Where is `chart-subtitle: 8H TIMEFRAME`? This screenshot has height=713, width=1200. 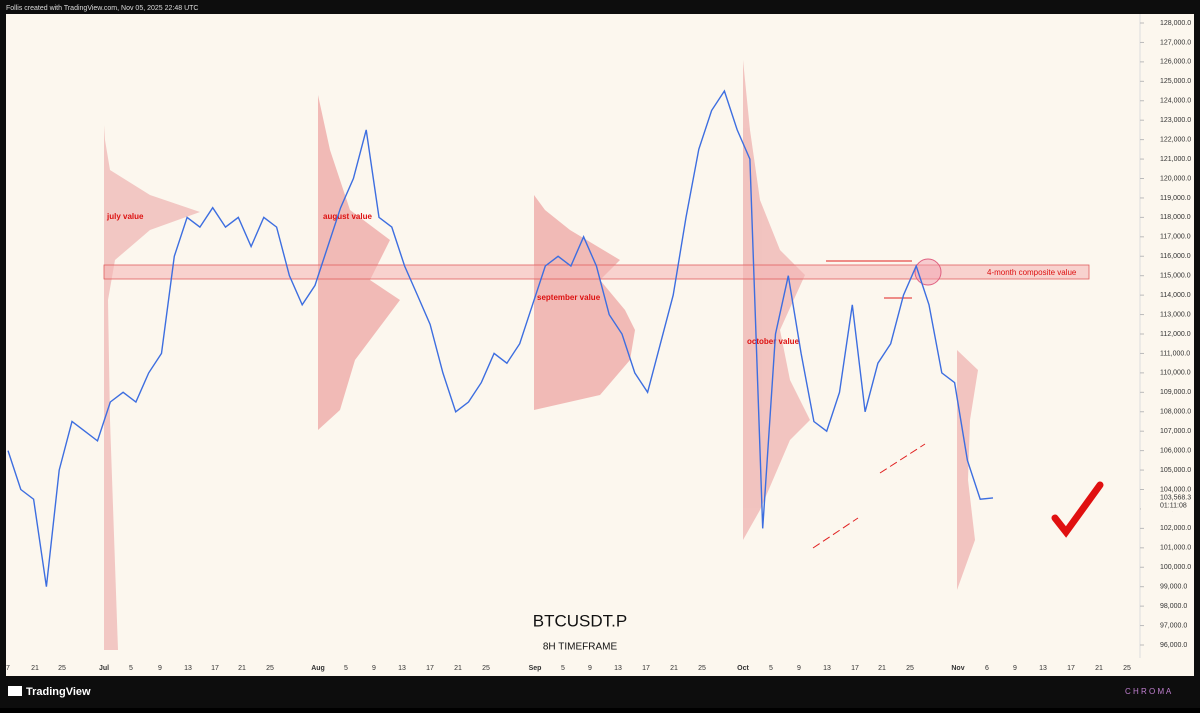
chart-subtitle: 8H TIMEFRAME is located at coordinates (580, 647).